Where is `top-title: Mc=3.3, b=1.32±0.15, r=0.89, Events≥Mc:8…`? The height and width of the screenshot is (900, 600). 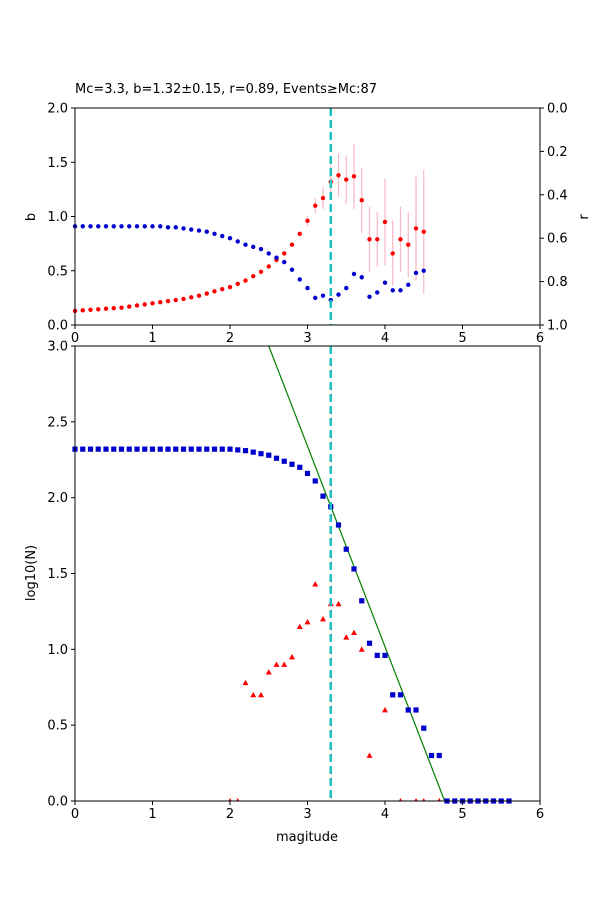 top-title: Mc=3.3, b=1.32±0.15, r=0.89, Events≥Mc:8… is located at coordinates (226, 89).